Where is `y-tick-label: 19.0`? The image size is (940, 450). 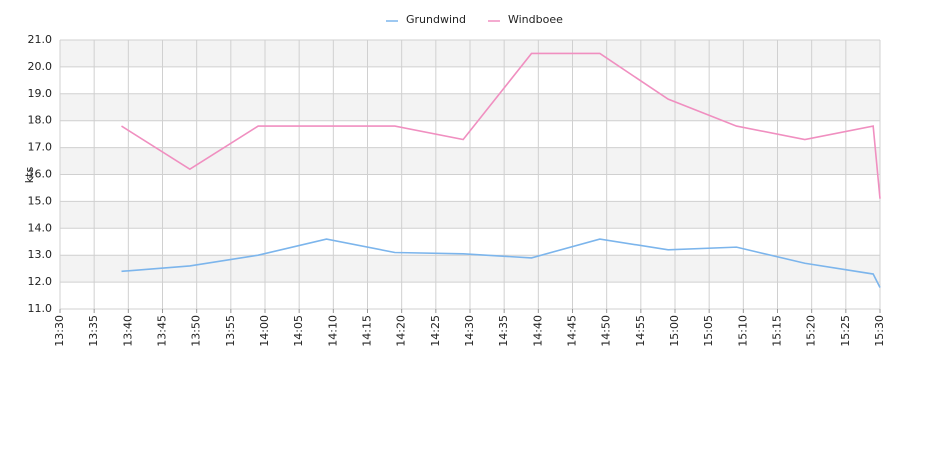
y-tick-label: 19.0 is located at coordinates (40, 93).